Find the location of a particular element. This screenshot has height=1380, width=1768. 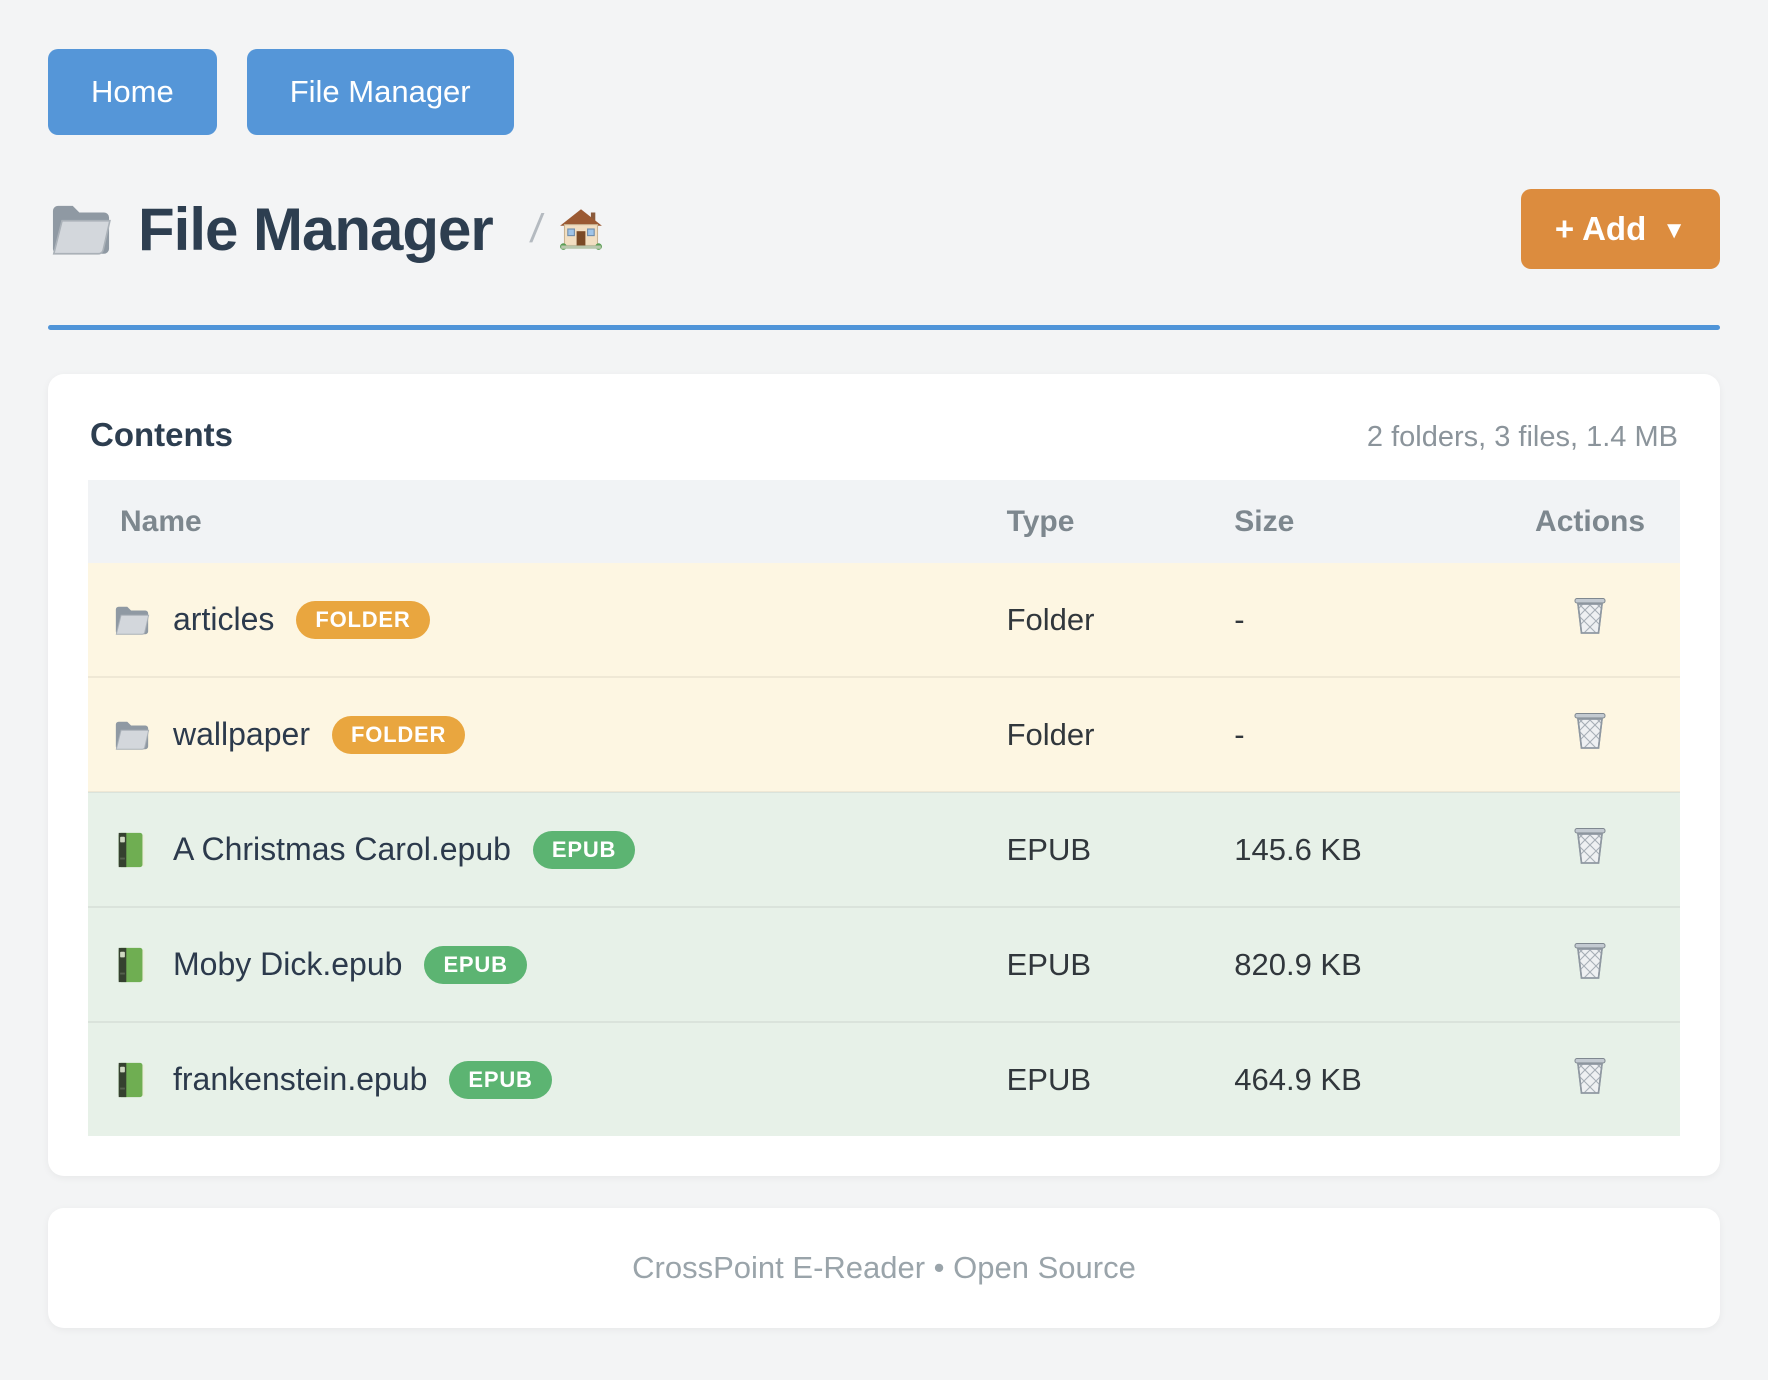

cell-name: articles FOLDER is located at coordinates (547, 620).